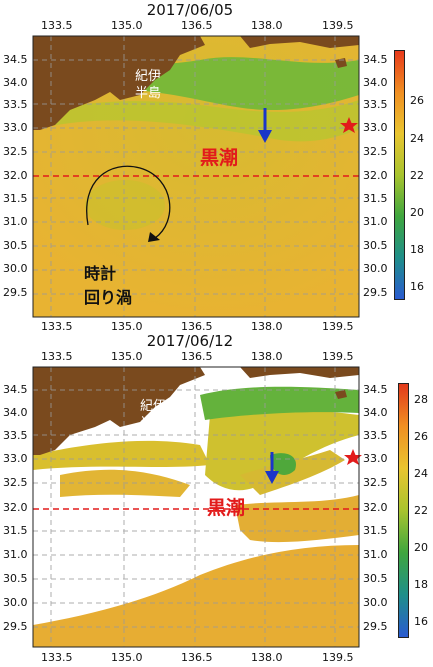 This screenshot has height=667, width=433. I want to click on panel-title: 2017/06/05, so click(190, 10).